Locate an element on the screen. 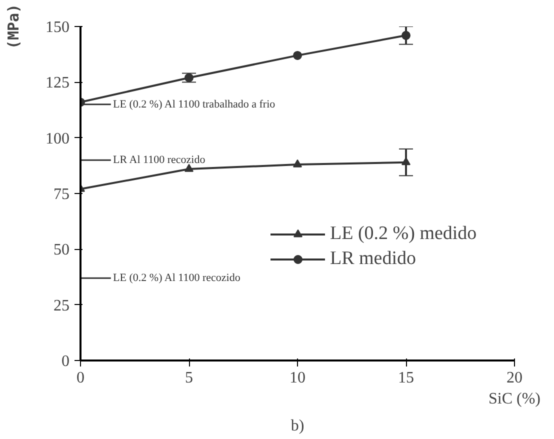 The image size is (554, 439). x-tick-label: 10 is located at coordinates (298, 378).